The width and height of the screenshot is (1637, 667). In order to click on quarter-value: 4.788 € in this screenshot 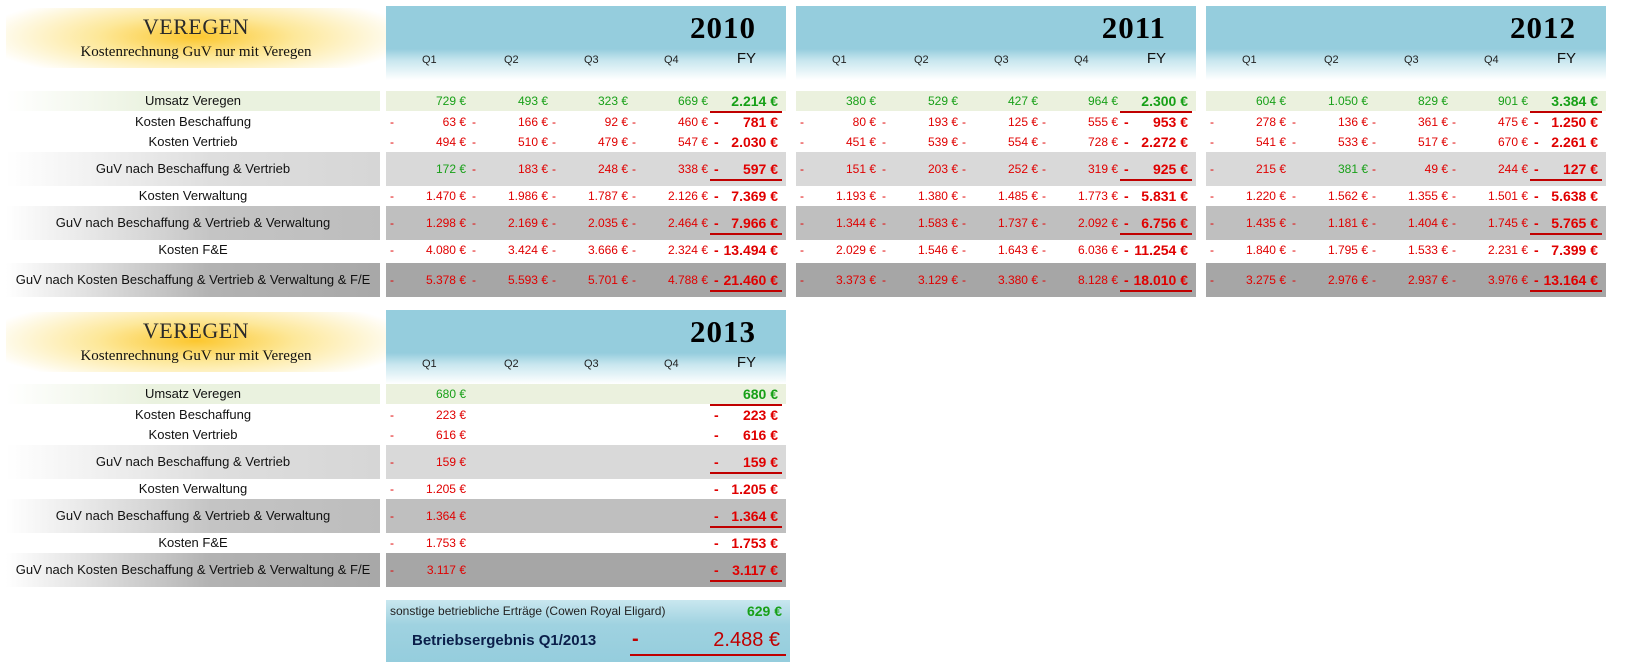, I will do `click(687, 280)`.